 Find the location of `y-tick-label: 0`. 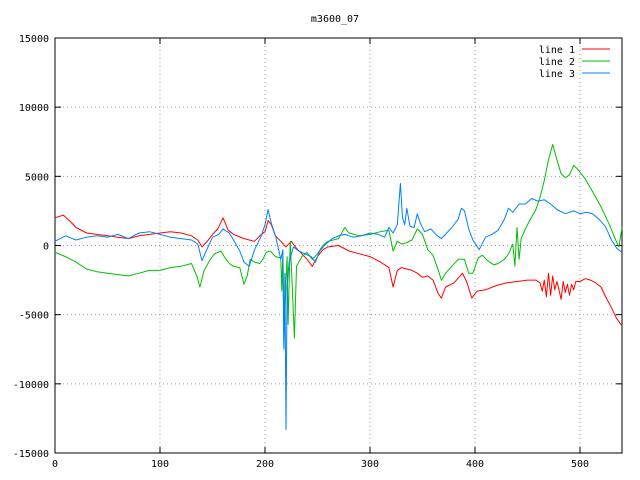

y-tick-label: 0 is located at coordinates (46, 247).